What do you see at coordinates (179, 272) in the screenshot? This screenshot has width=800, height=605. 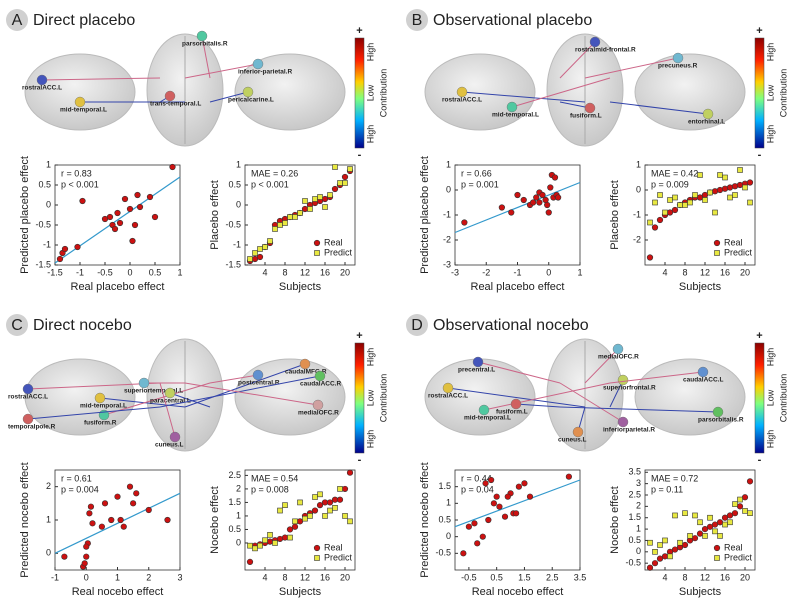 I see `x-tick-label: 1` at bounding box center [179, 272].